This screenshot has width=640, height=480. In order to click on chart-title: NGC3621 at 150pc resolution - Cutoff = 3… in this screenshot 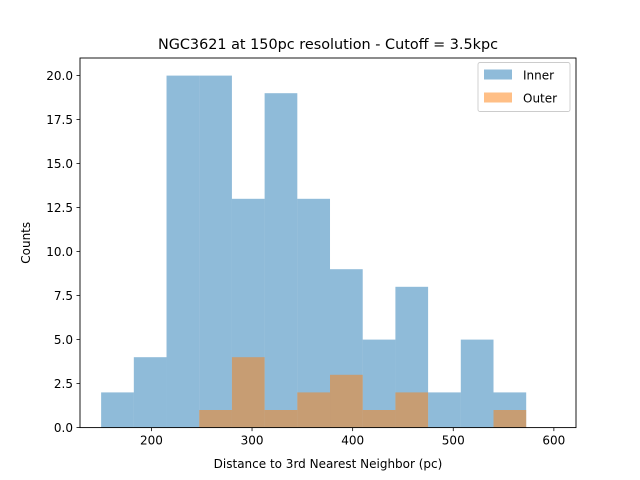, I will do `click(328, 45)`.